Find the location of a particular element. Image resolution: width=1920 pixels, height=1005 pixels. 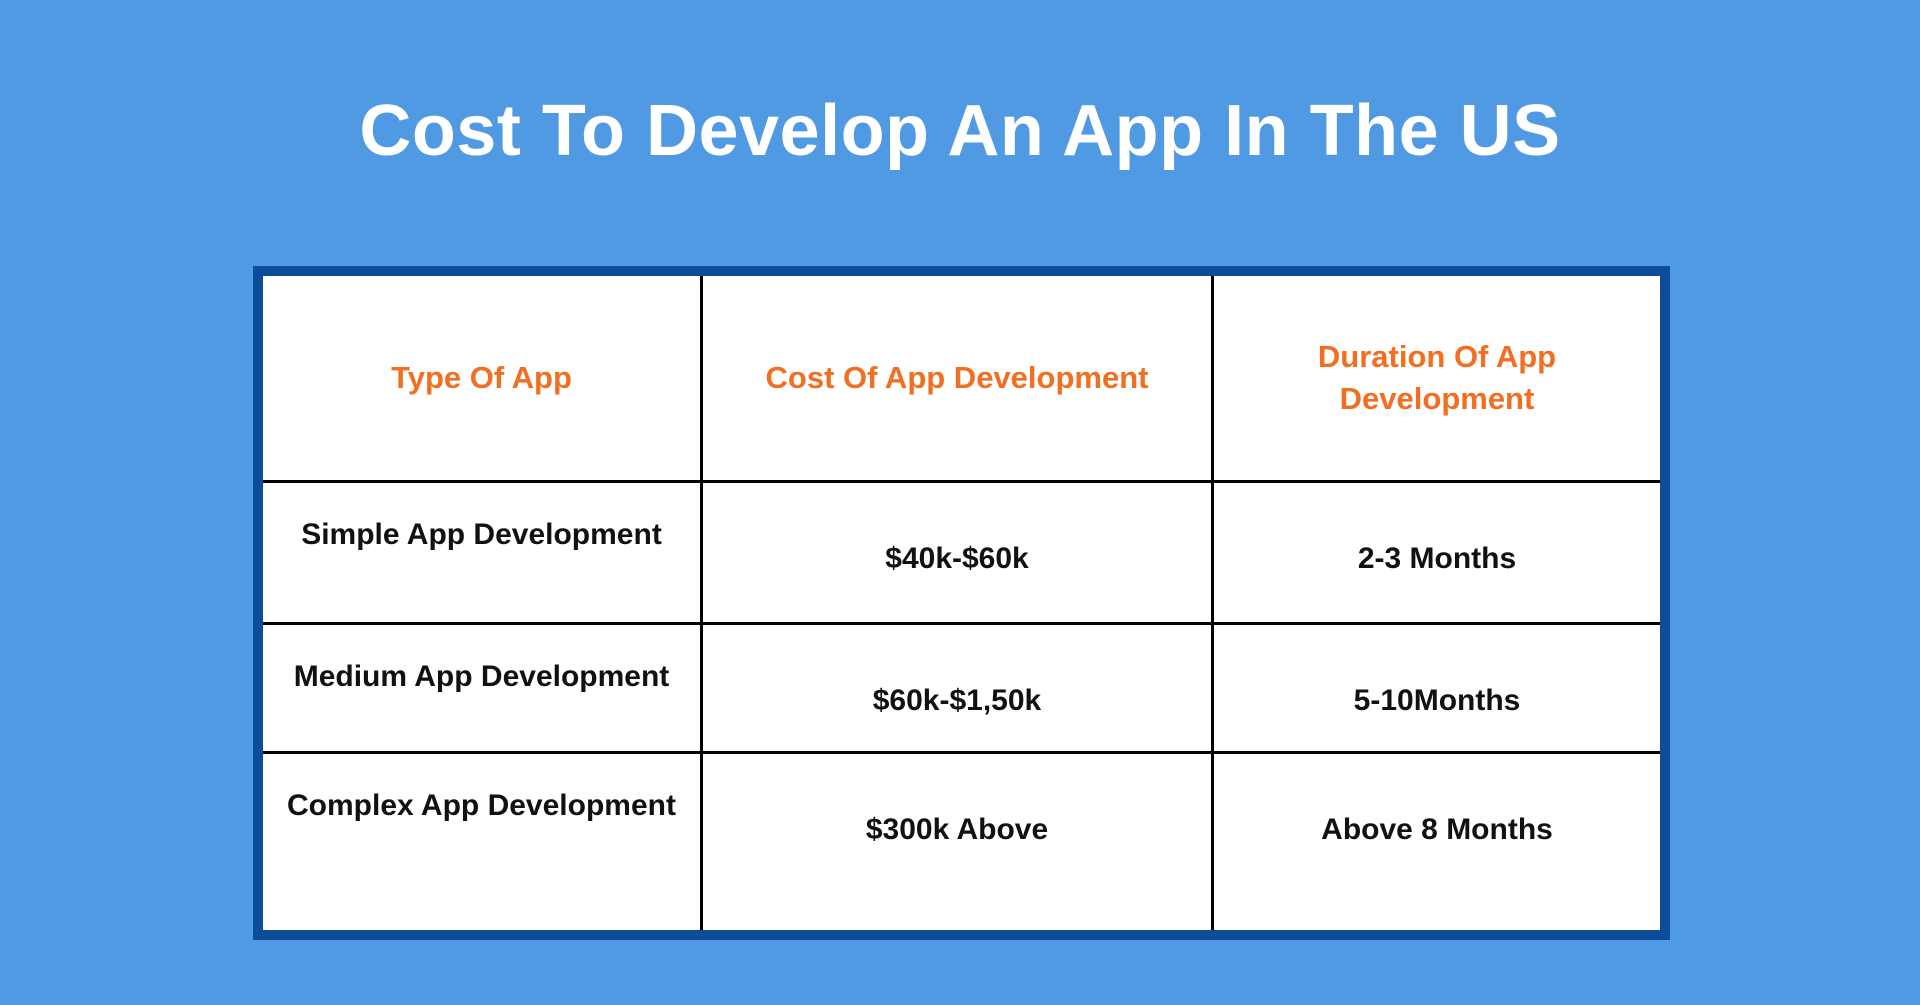

table-row-simple-duration: 2-3 Months is located at coordinates (1437, 554).